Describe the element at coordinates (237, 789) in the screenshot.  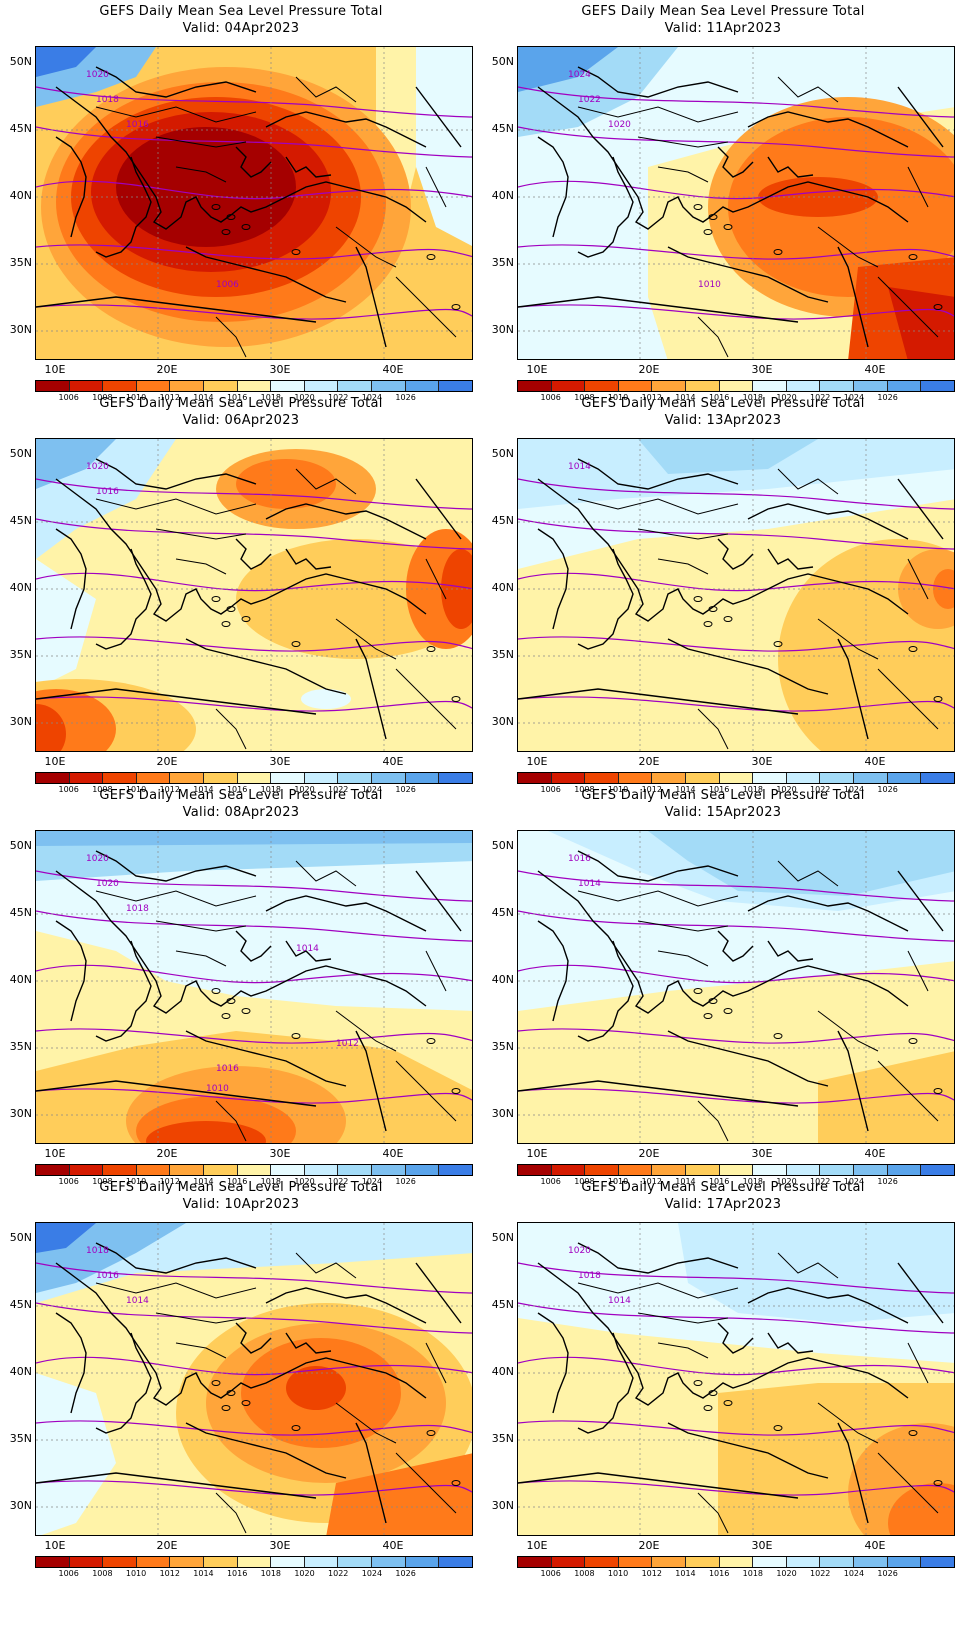
I see `colorbar-label: 1016` at that location.